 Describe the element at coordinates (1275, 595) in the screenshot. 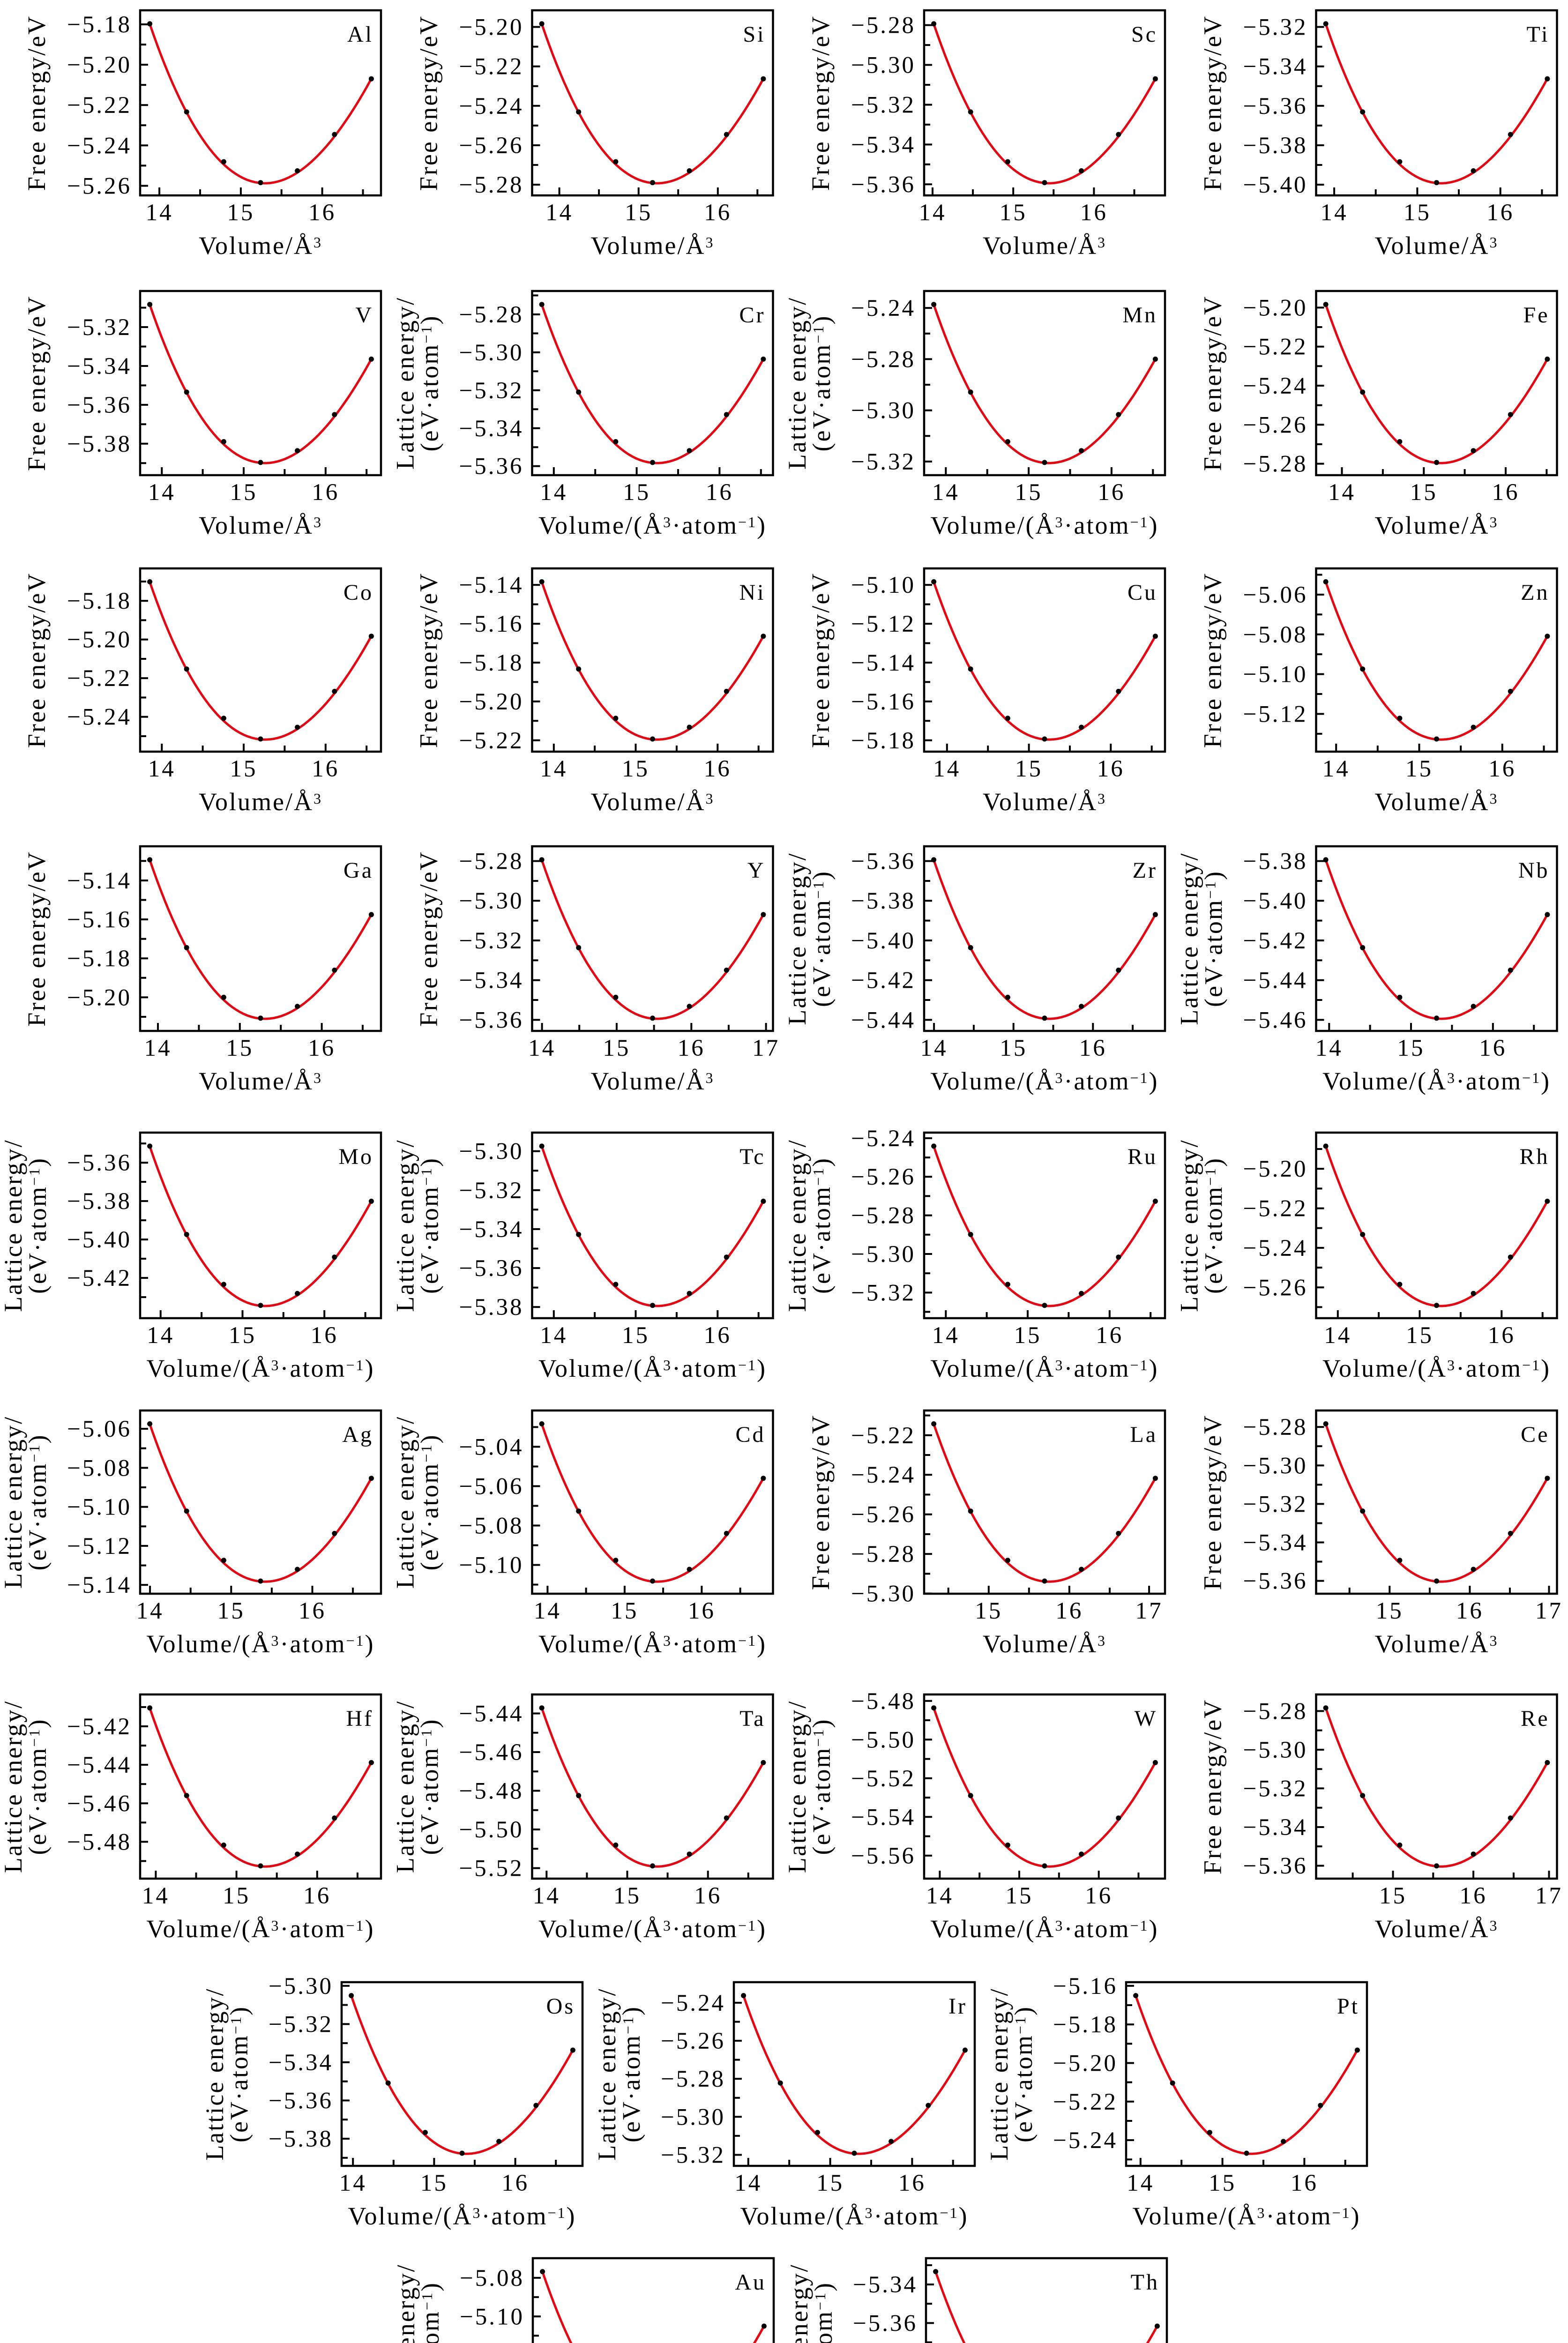

I see `svg-text: −5.06` at that location.